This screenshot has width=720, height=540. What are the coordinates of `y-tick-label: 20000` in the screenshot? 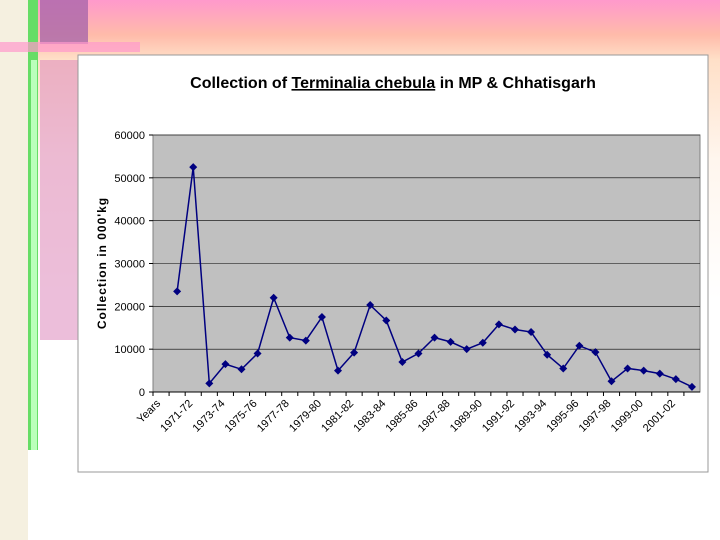 It's located at (129, 307).